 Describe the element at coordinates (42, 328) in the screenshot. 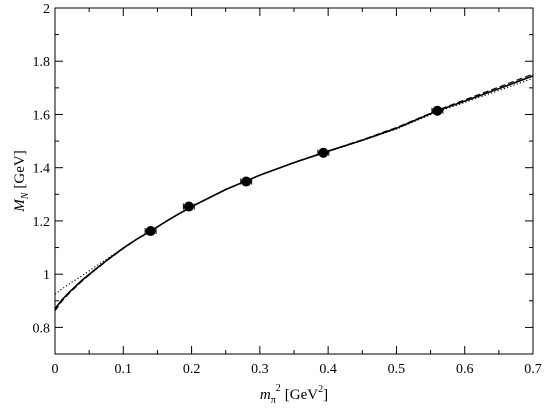

I see `y-tick-label: 0.8` at that location.